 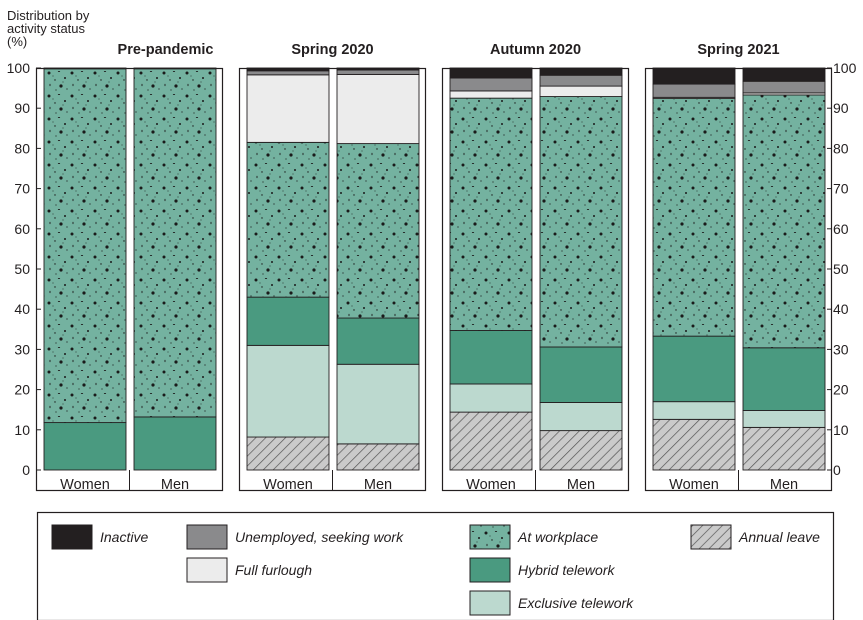 I want to click on legend-item-at-workplace: At workplace, so click(x=533, y=537).